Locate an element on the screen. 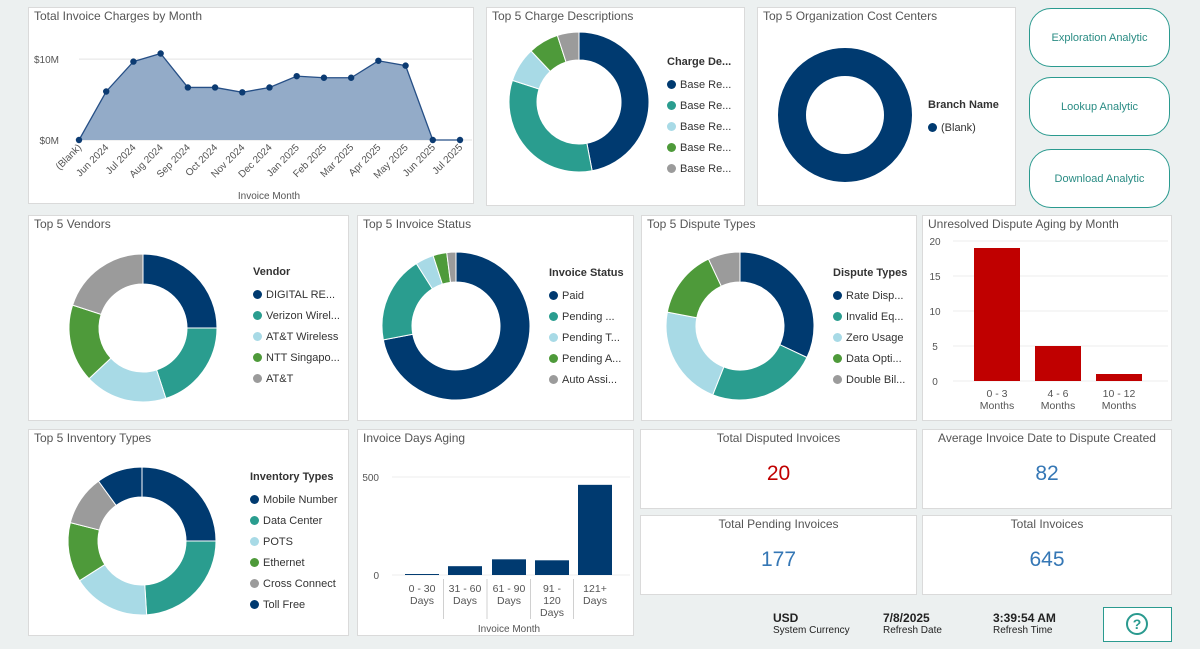  legend-item: POTS is located at coordinates (294, 541).